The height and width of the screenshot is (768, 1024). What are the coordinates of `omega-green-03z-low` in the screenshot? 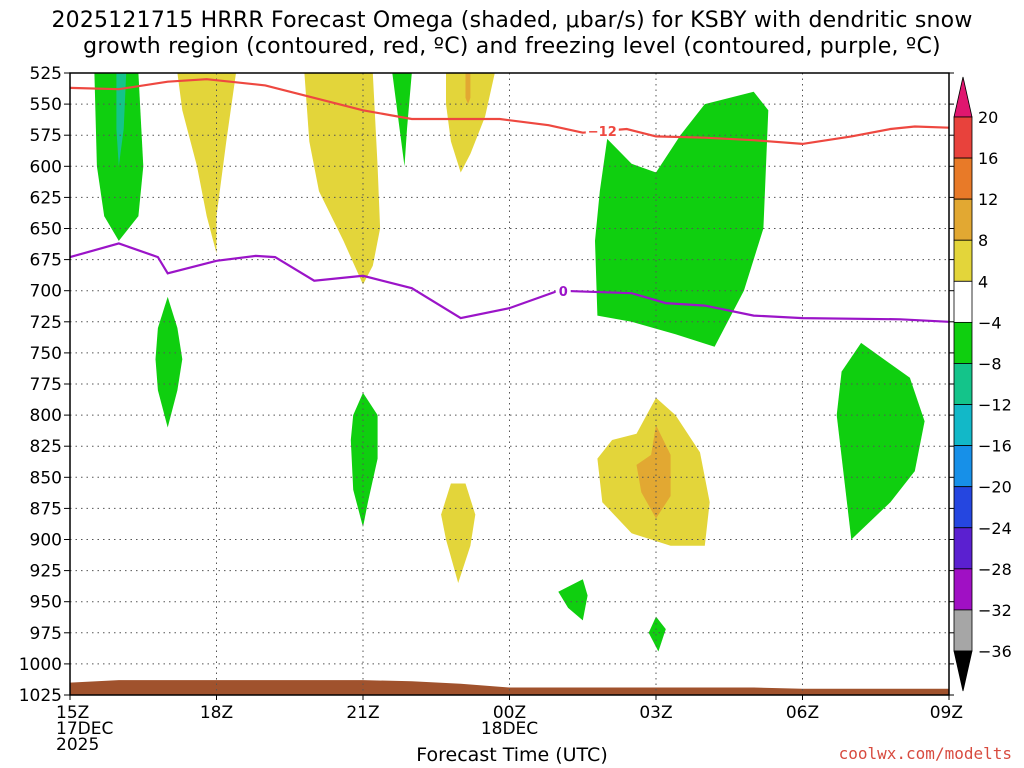 It's located at (657, 634).